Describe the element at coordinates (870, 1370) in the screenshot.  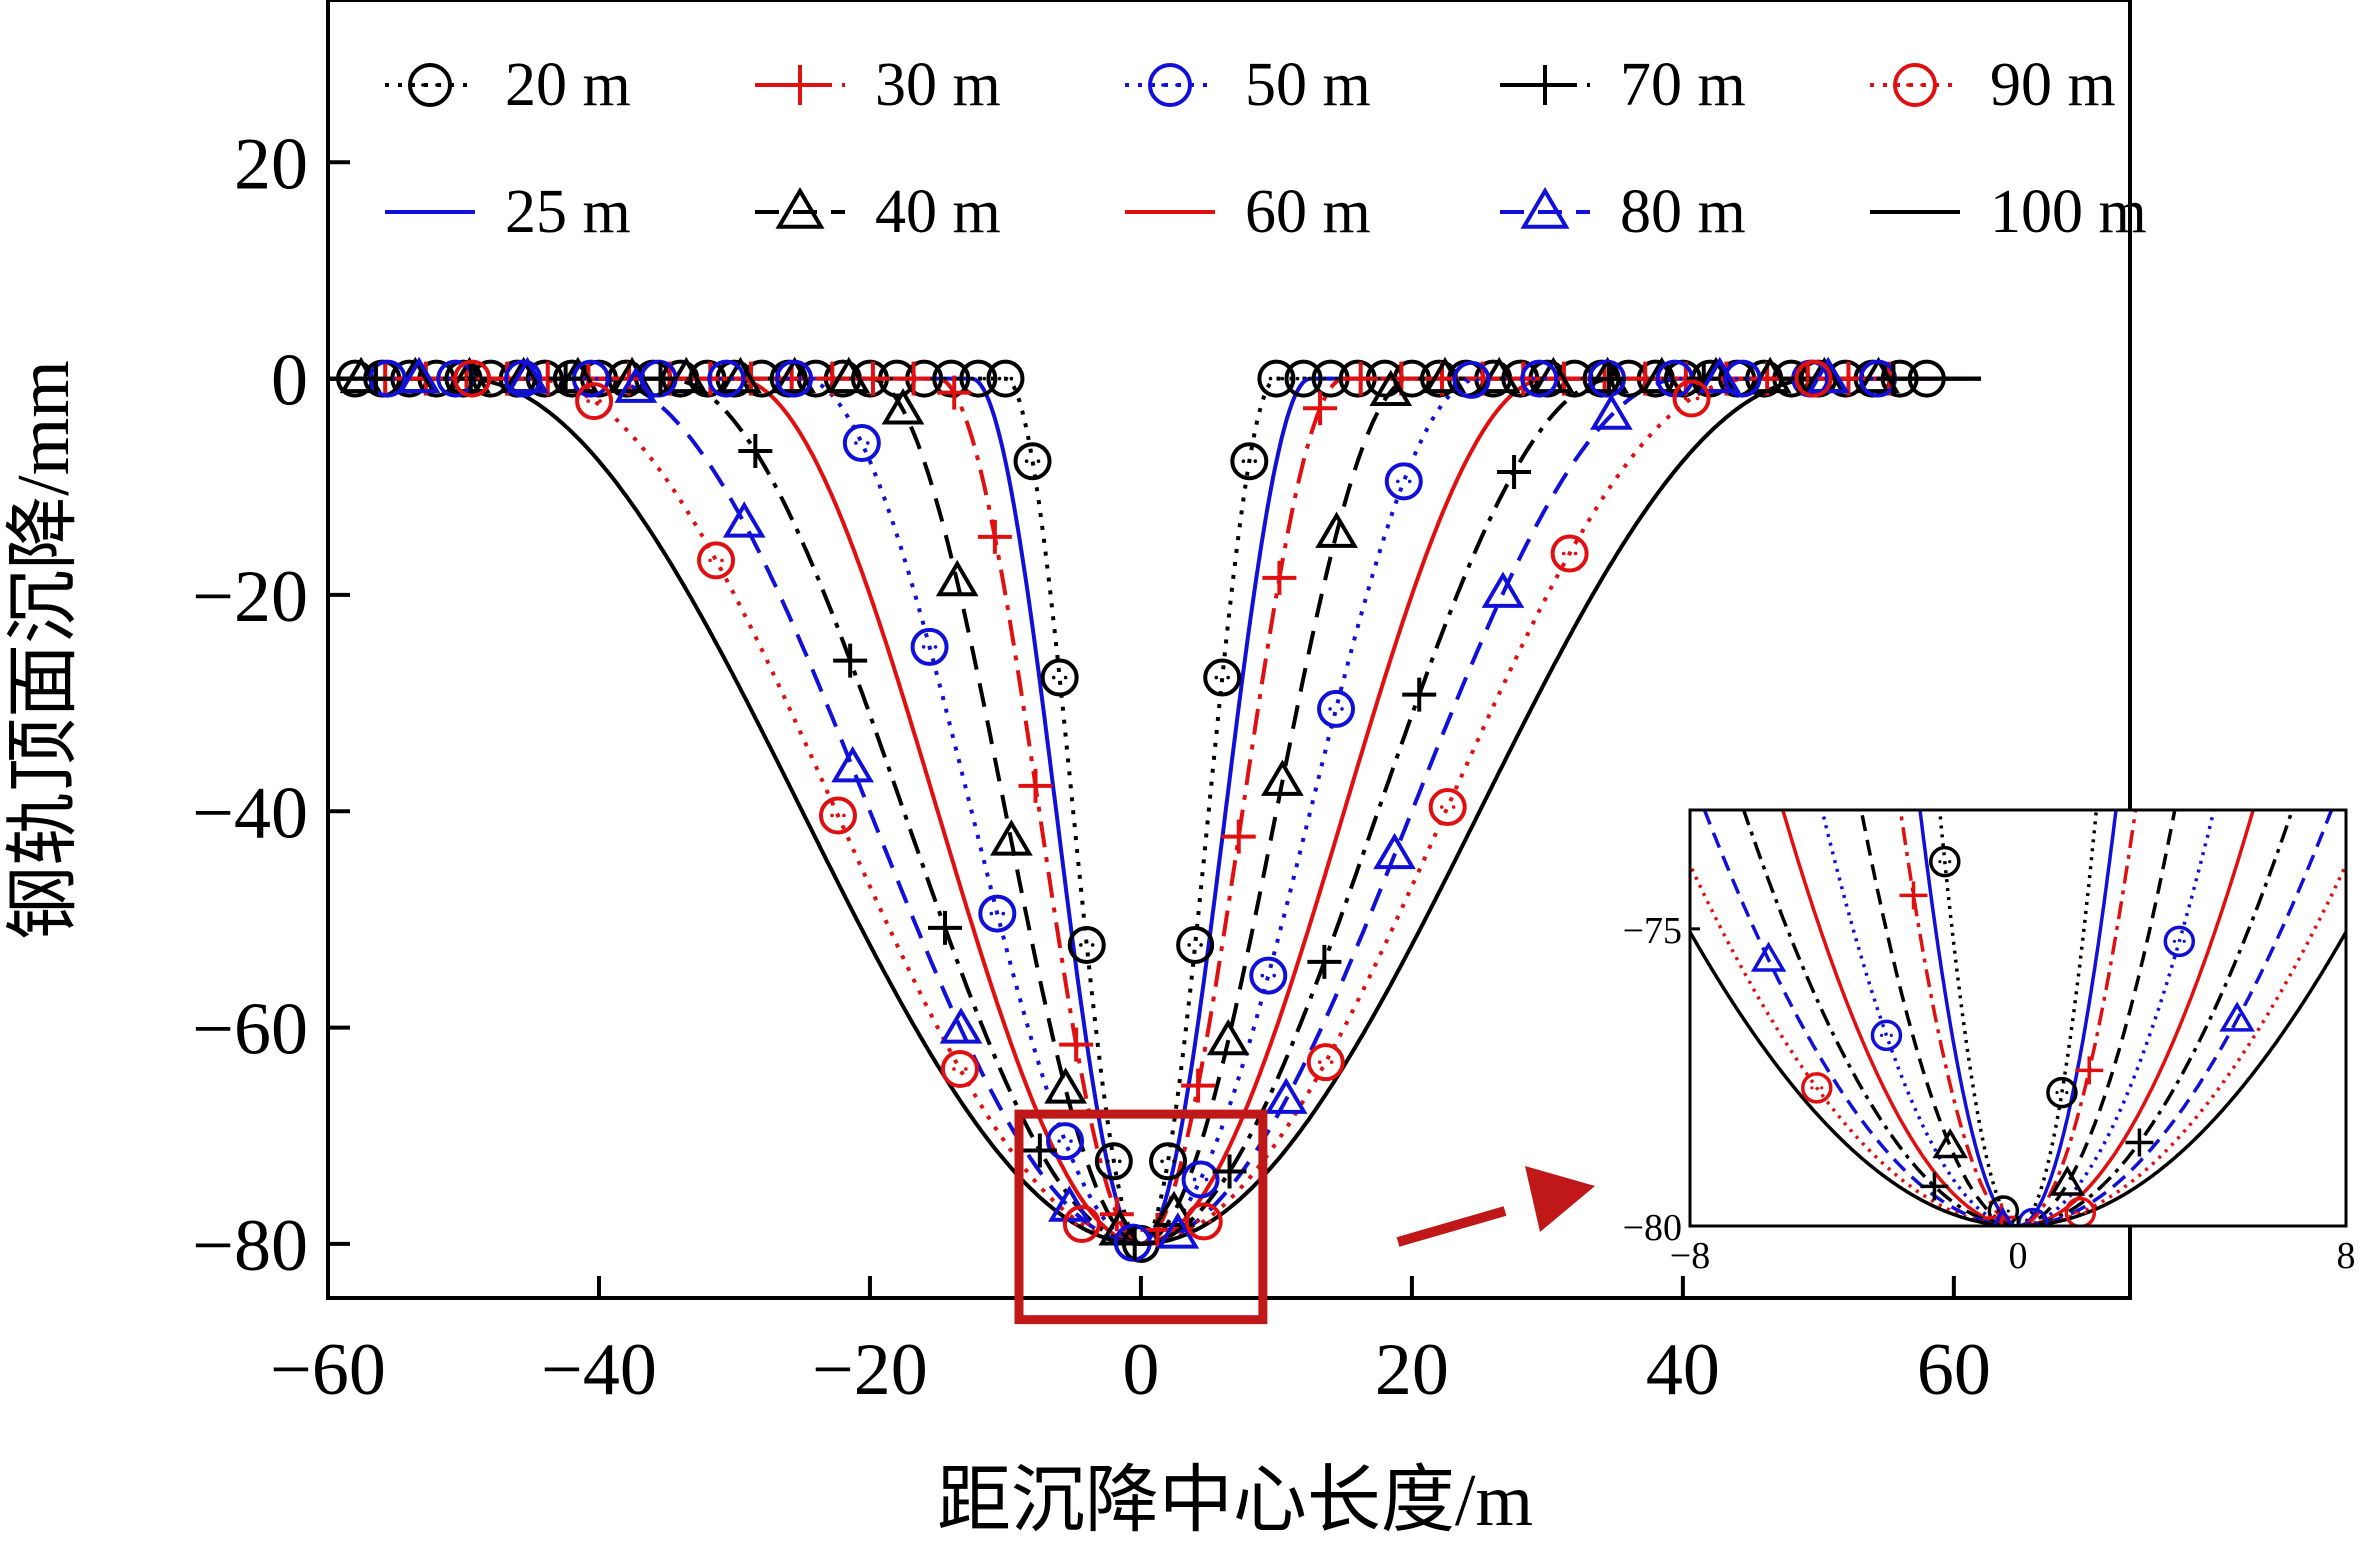
I see `x-tick-label: −20` at that location.